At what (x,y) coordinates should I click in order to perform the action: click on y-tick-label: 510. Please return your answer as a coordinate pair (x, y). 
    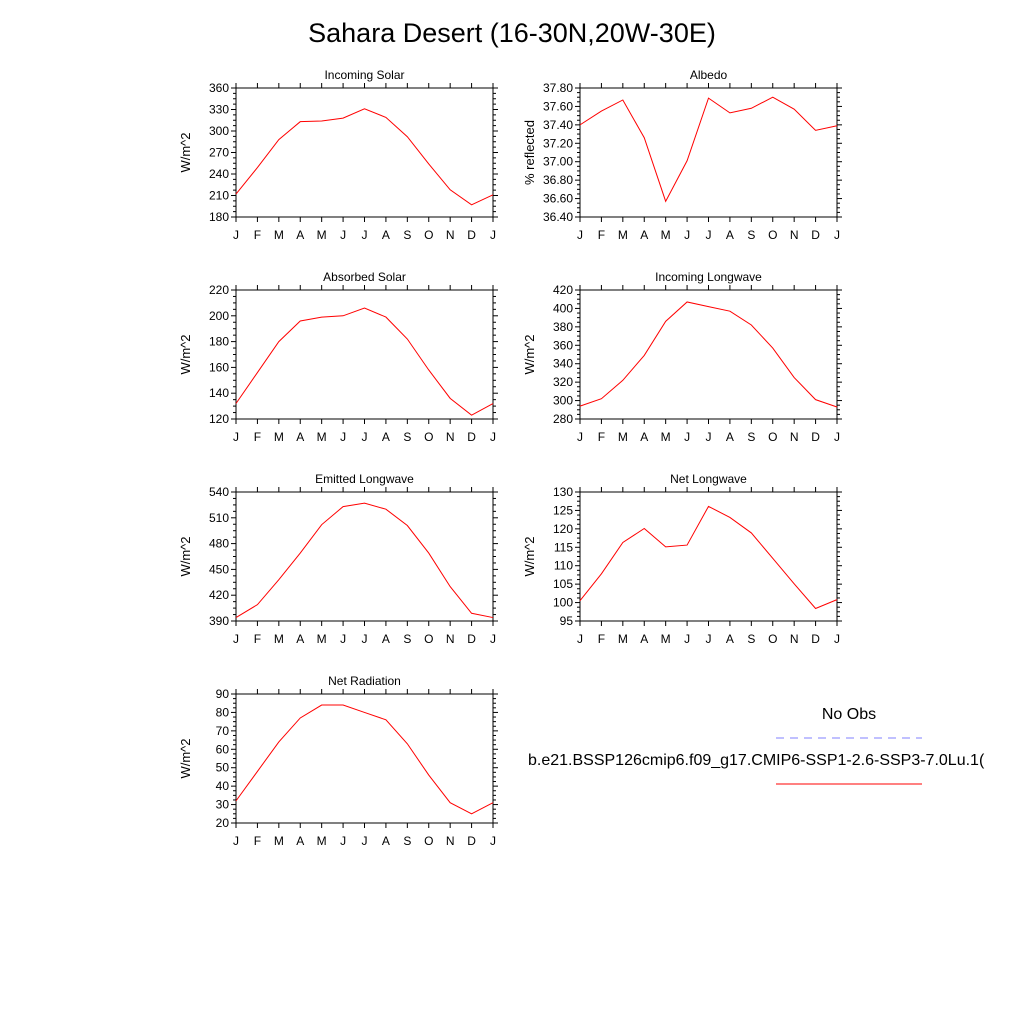
    Looking at the image, I should click on (219, 518).